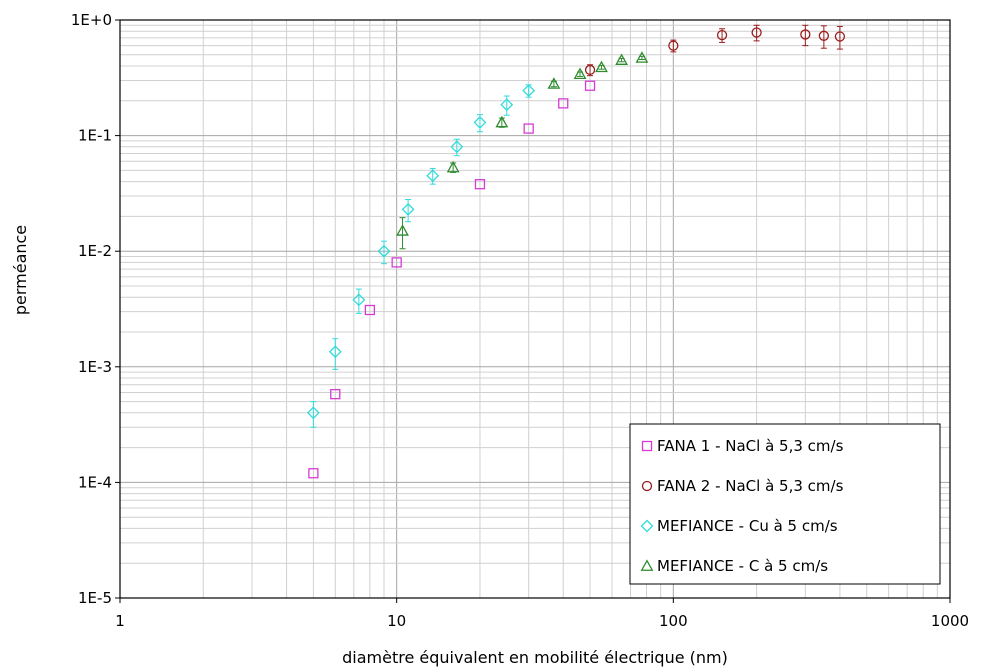 The width and height of the screenshot is (981, 668). Describe the element at coordinates (95, 367) in the screenshot. I see `y-tick-label: 1E-3` at that location.